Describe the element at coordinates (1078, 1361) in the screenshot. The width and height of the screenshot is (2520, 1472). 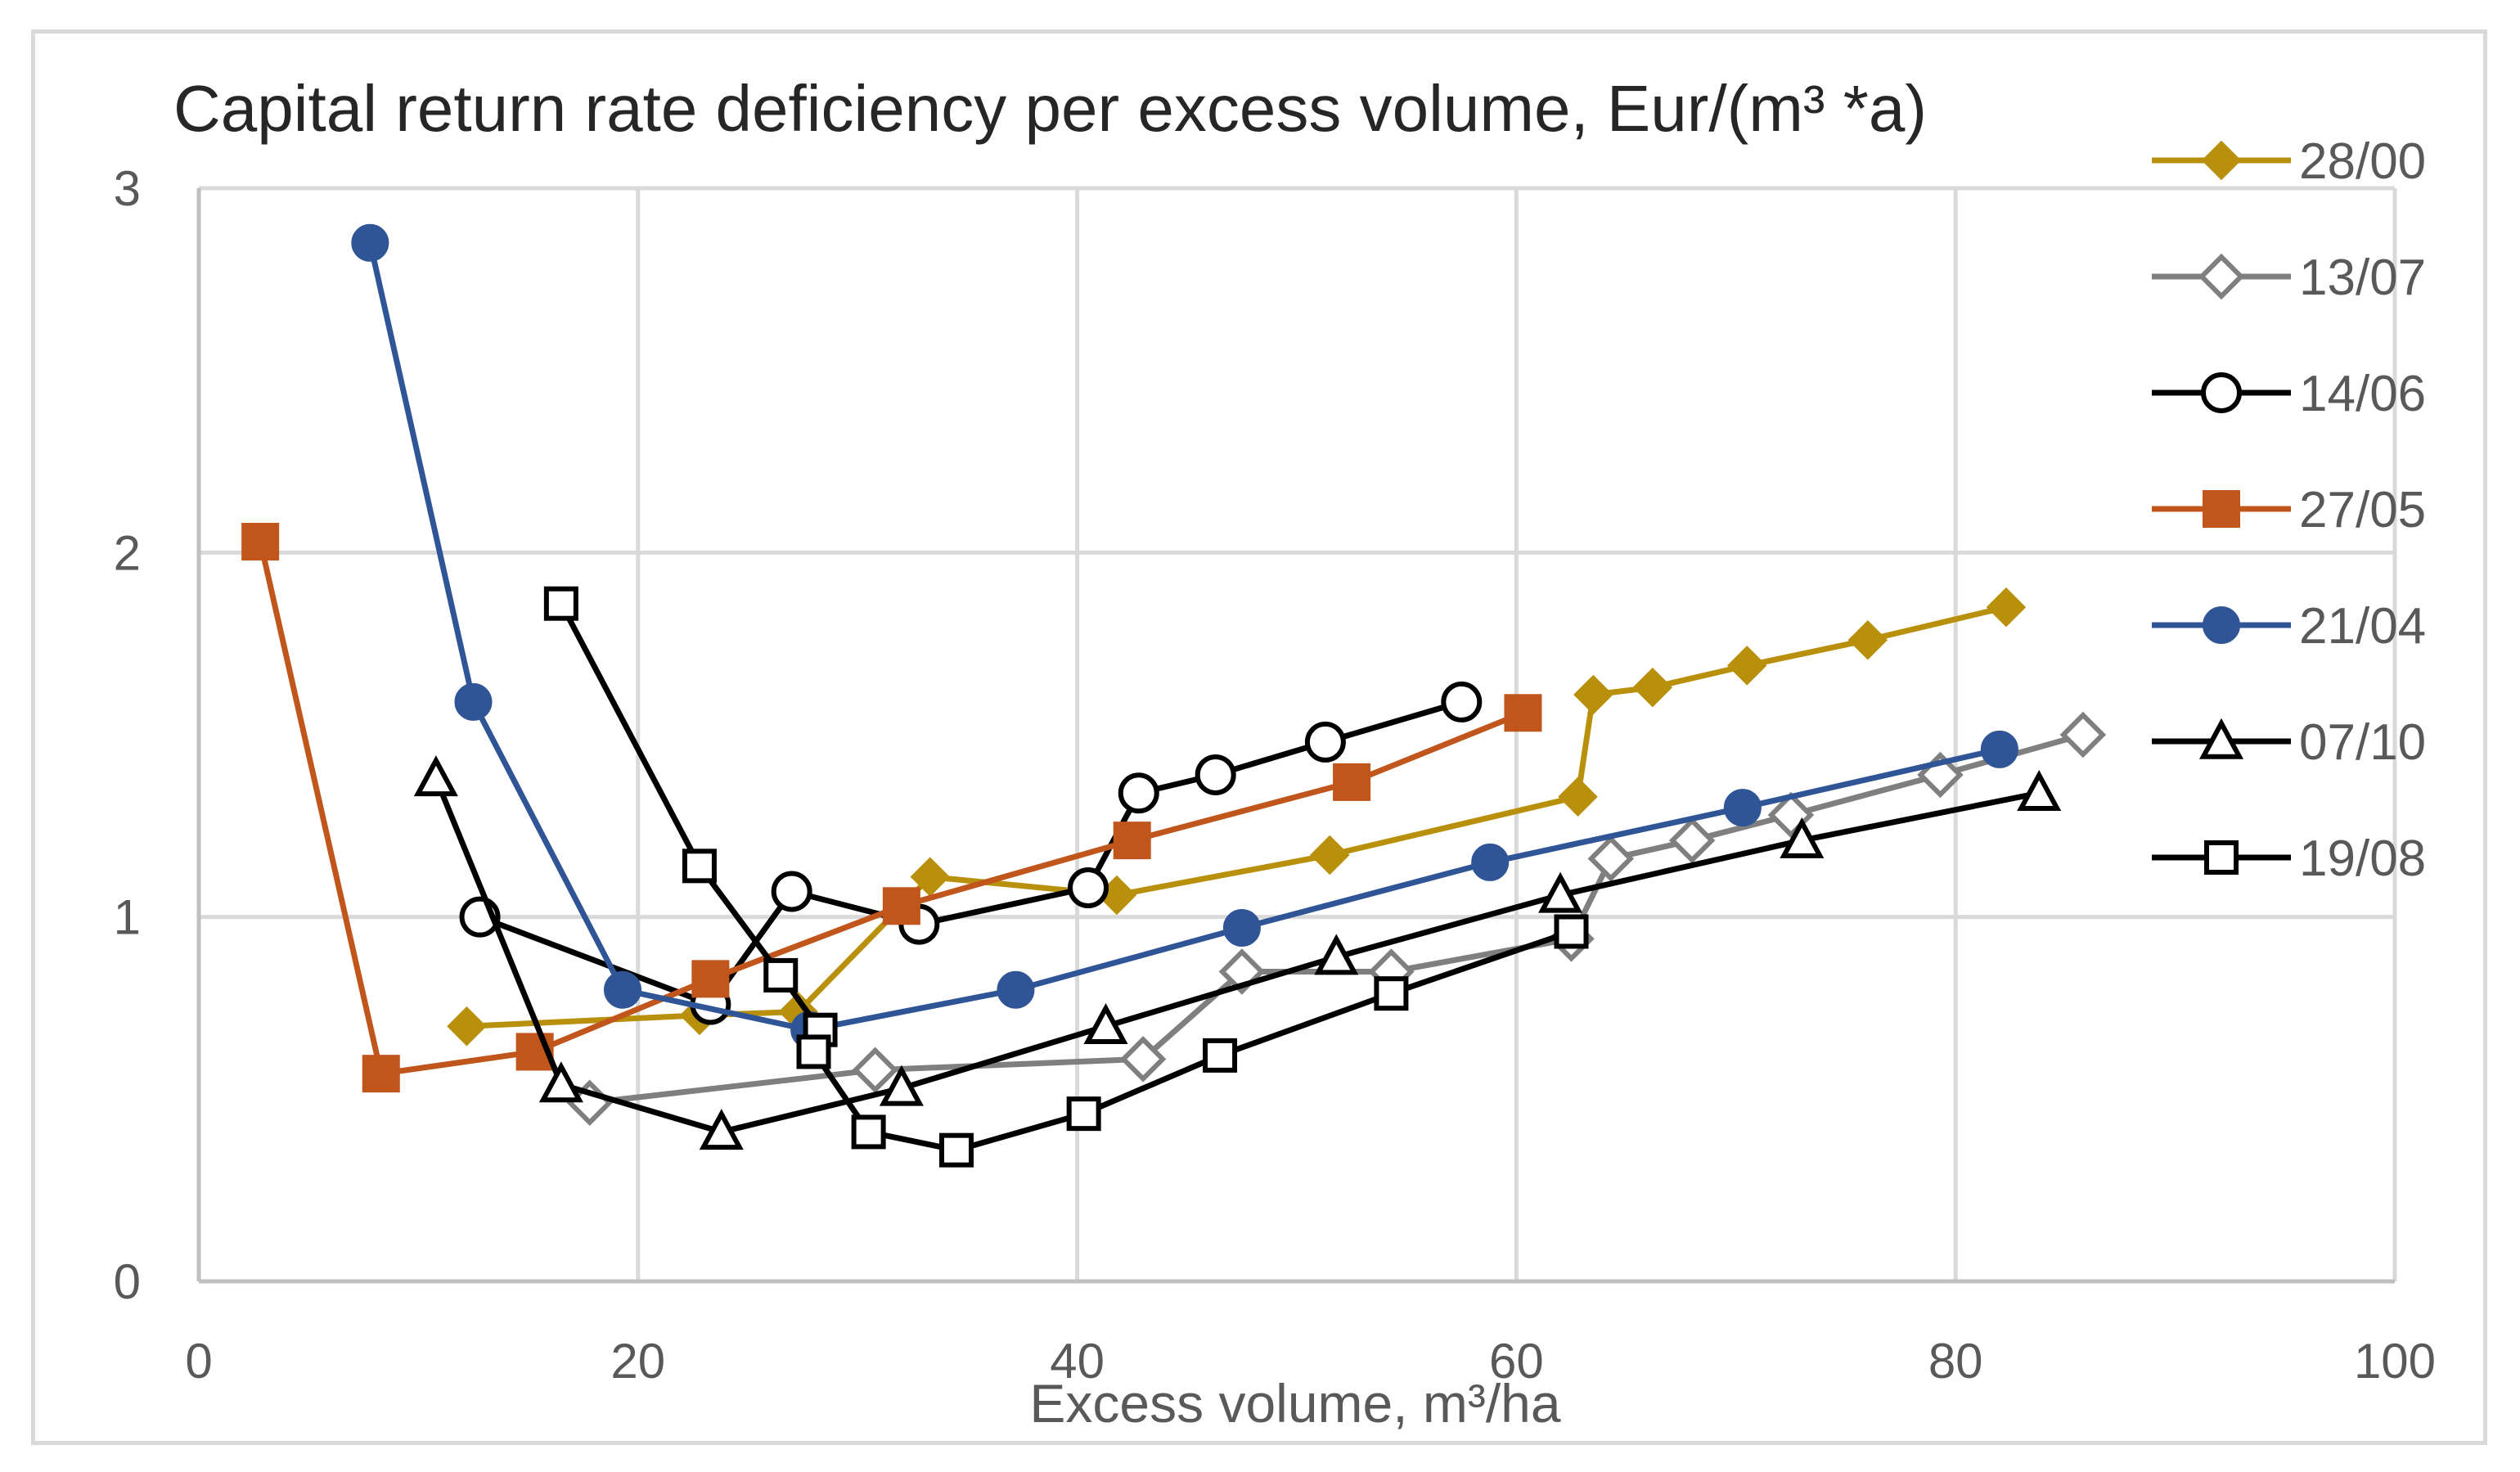
I see `x-tick-label: 40` at that location.